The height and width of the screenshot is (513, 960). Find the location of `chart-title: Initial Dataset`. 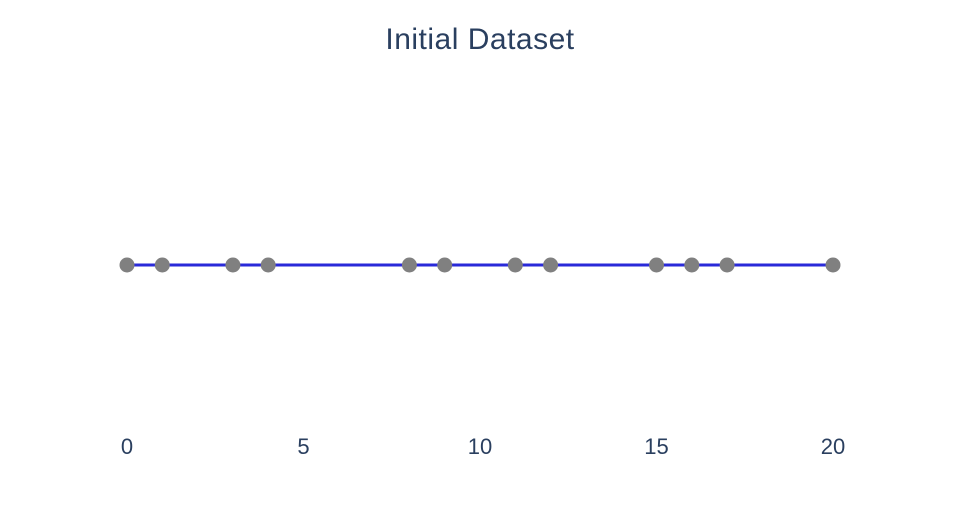

chart-title: Initial Dataset is located at coordinates (480, 39).